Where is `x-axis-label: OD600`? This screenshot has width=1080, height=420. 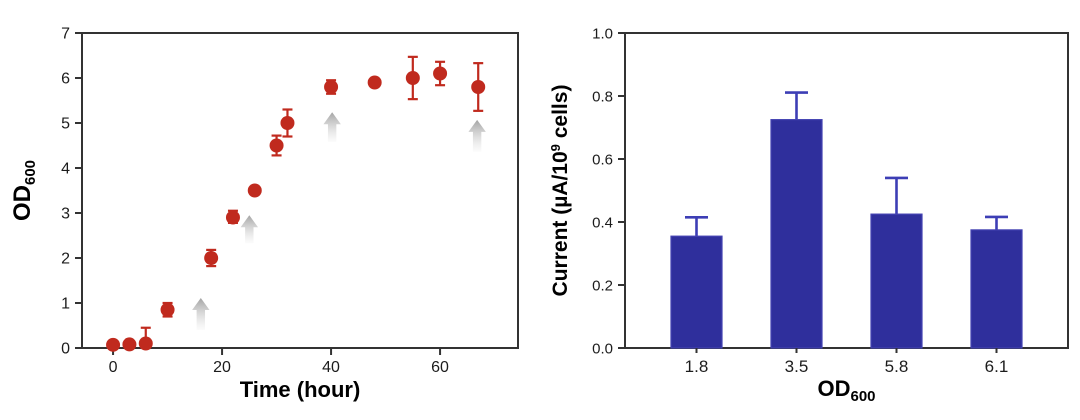 x-axis-label: OD600 is located at coordinates (846, 390).